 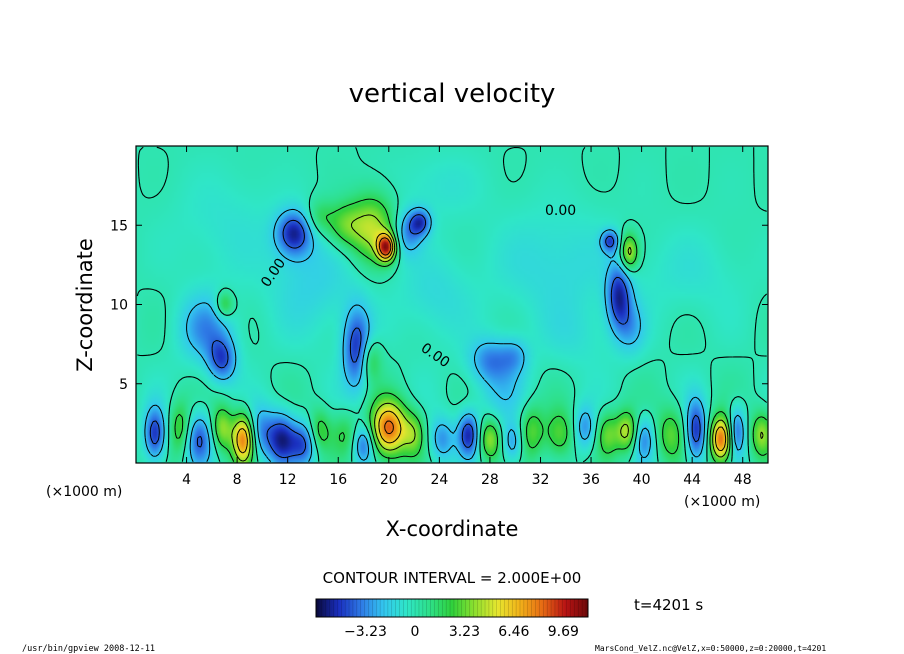 I want to click on x-tick-label: 28, so click(x=490, y=480).